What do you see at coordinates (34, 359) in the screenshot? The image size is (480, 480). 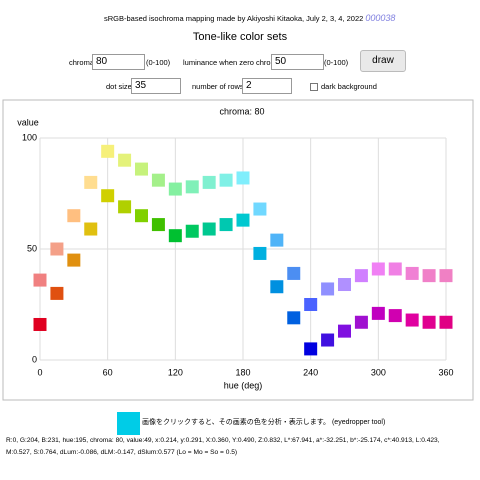 I see `y-tick-label: 0` at bounding box center [34, 359].